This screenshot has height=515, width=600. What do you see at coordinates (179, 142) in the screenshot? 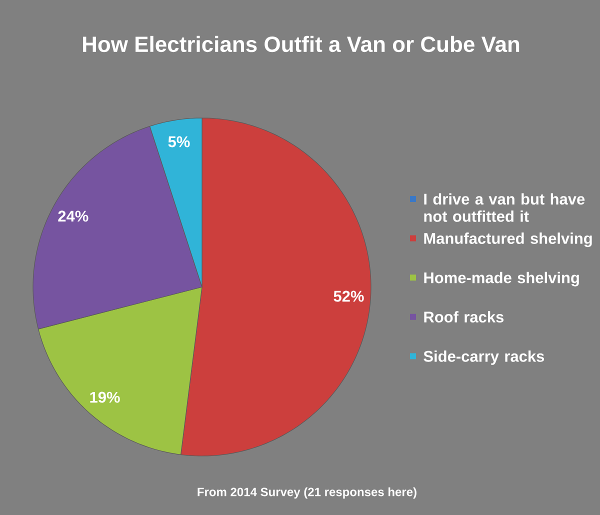
I see `data-label: 5%` at bounding box center [179, 142].